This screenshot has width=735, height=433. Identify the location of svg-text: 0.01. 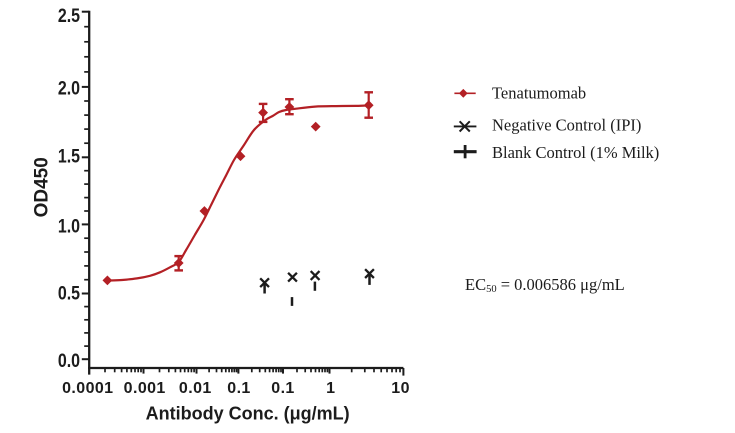
(195, 388).